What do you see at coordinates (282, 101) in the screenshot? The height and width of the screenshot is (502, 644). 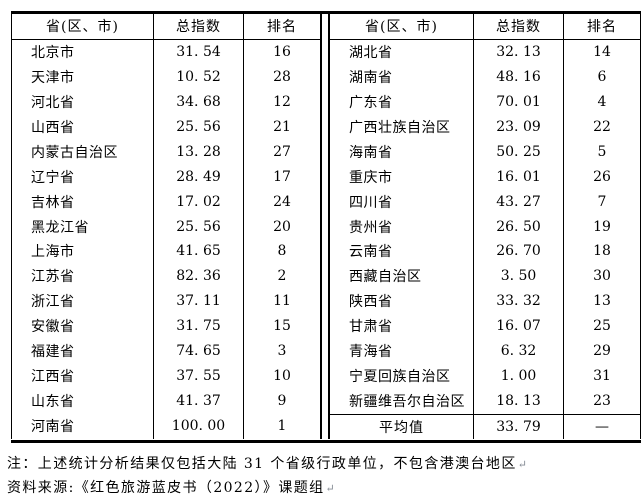 I see `rank-cell: 12` at bounding box center [282, 101].